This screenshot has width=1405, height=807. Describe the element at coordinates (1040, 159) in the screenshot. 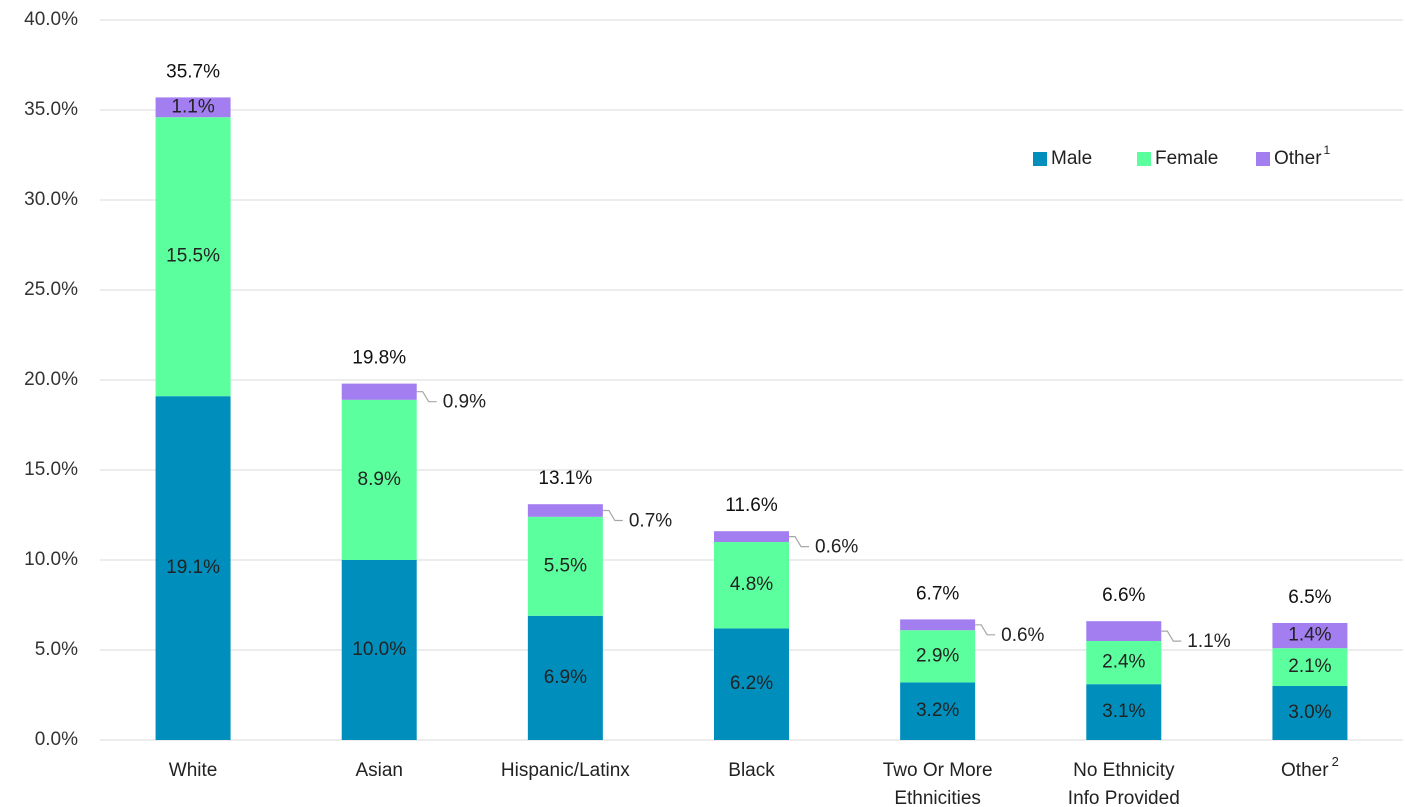

I see `legend-swatch-male` at that location.